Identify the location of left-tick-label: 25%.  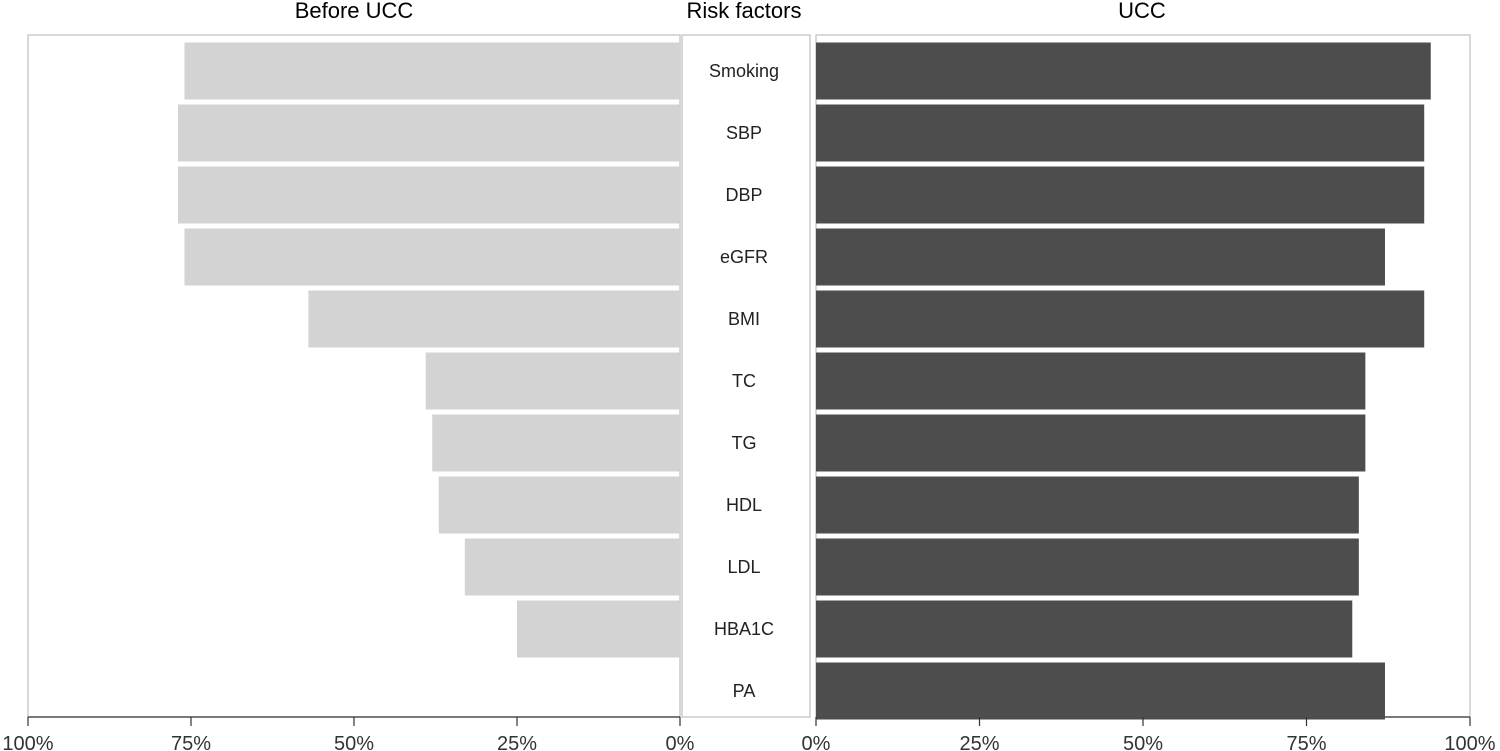
(517, 742).